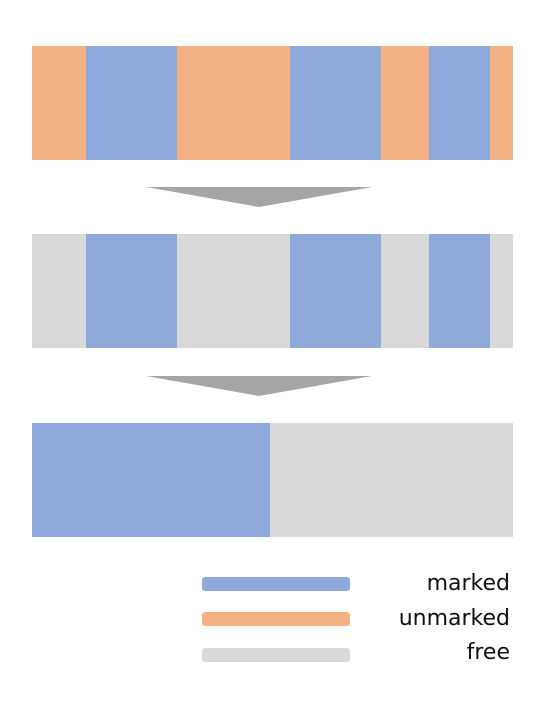 The image size is (548, 720). I want to click on memory-bar-before-sweep, so click(272, 103).